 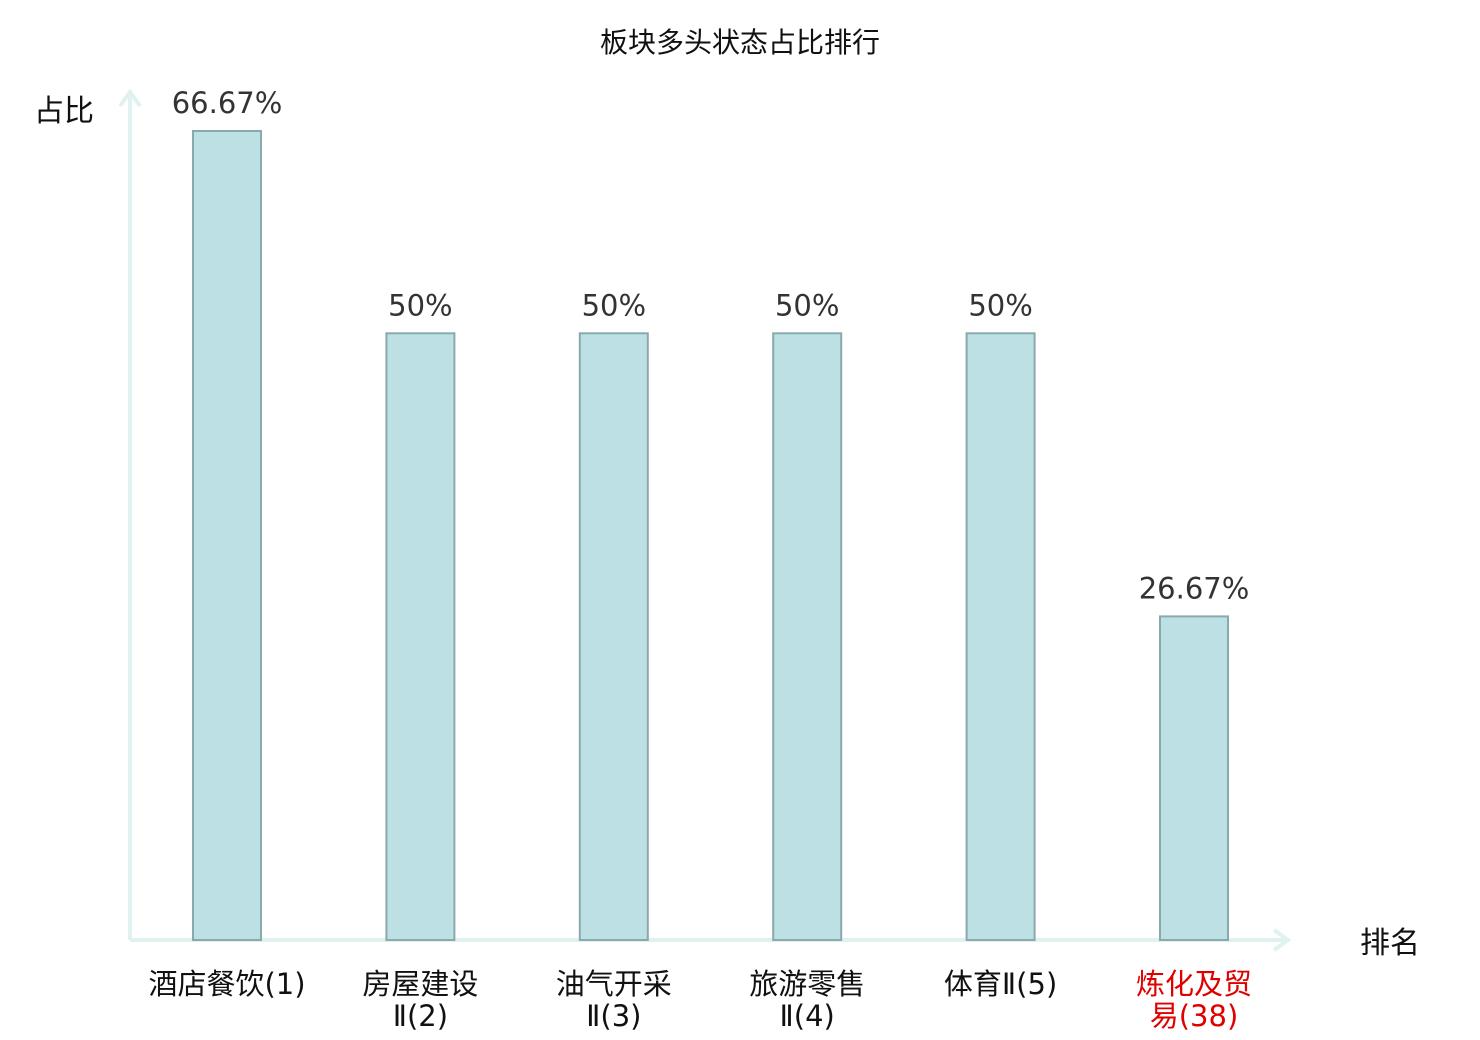 What do you see at coordinates (807, 984) in the screenshot?
I see `x-tick-label-4-line-1: 旅游零售` at bounding box center [807, 984].